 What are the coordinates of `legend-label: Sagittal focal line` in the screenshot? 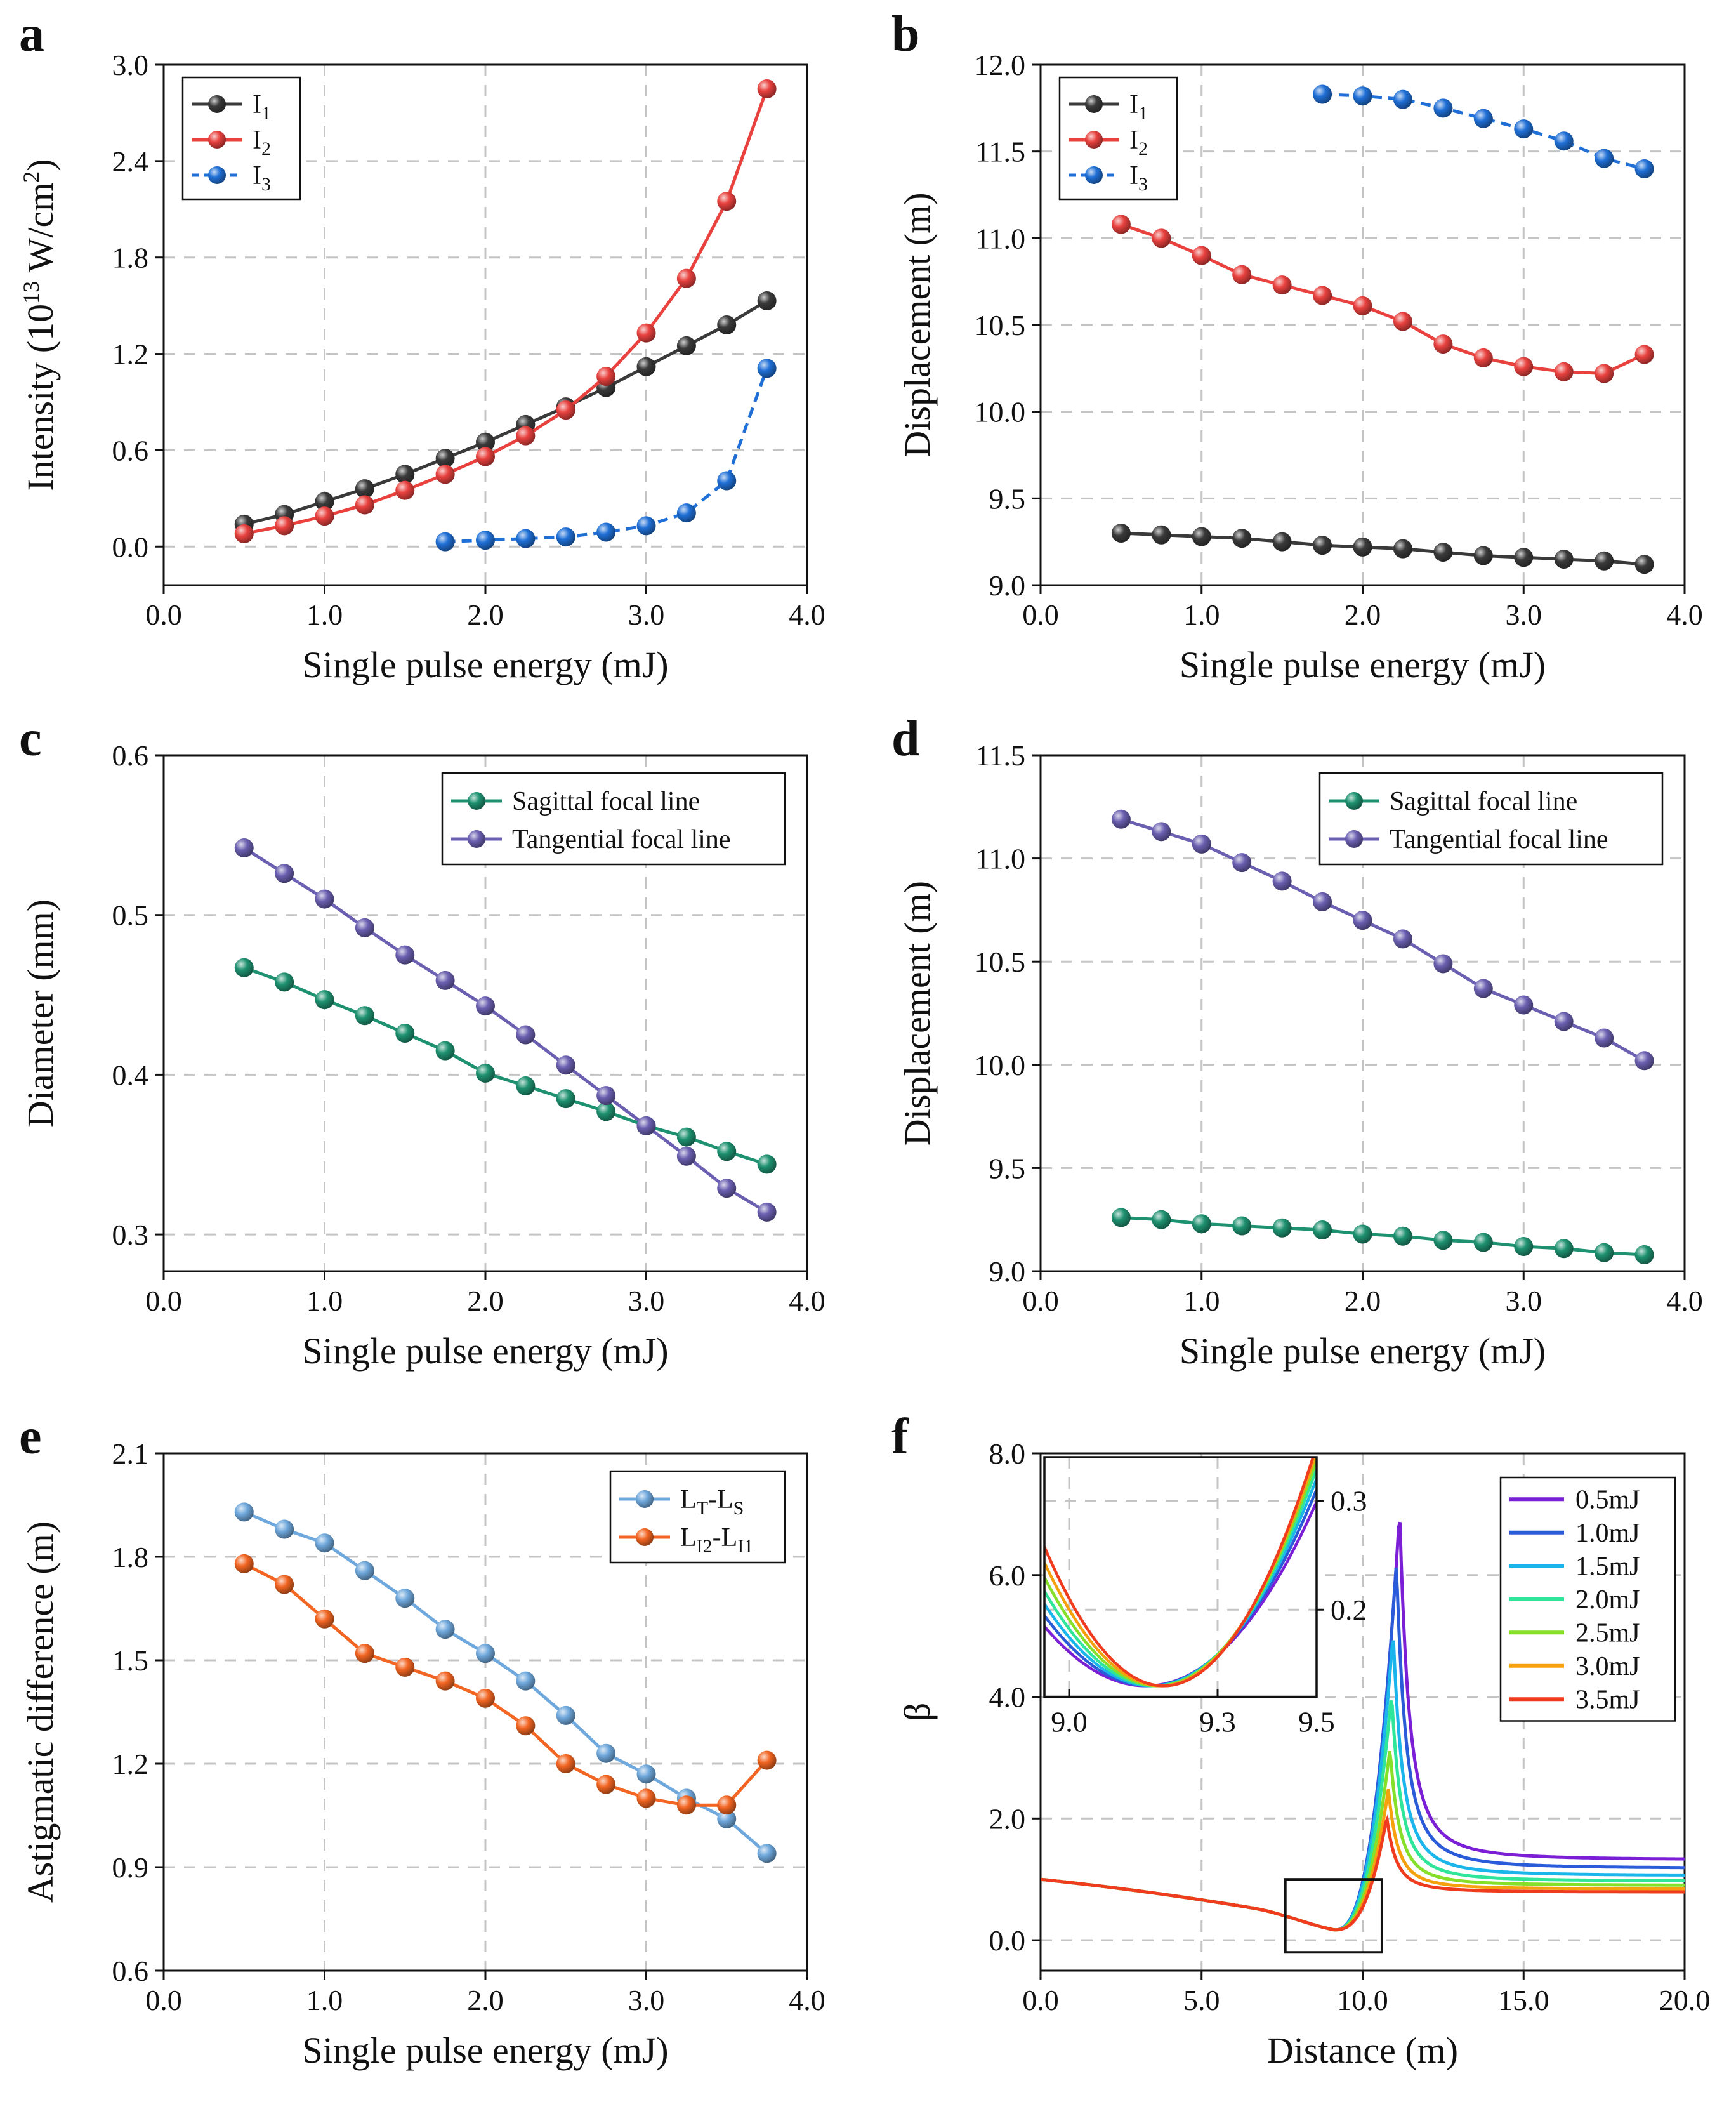 It's located at (606, 801).